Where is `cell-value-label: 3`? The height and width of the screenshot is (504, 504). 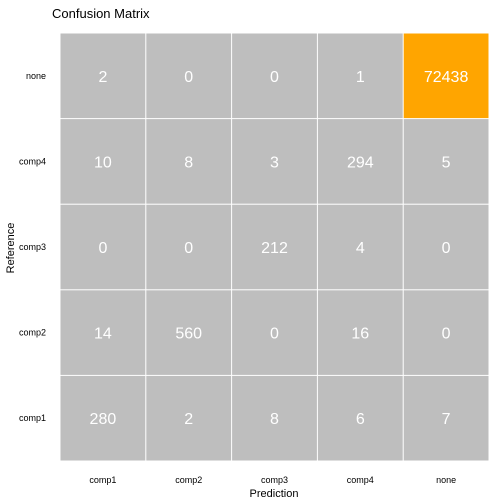 cell-value-label: 3 is located at coordinates (274, 162).